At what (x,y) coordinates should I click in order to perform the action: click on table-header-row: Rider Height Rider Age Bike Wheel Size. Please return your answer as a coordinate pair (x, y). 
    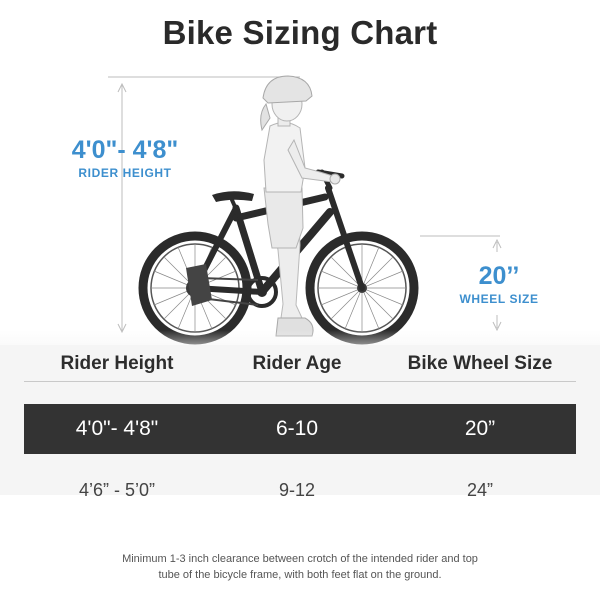
    Looking at the image, I should click on (300, 364).